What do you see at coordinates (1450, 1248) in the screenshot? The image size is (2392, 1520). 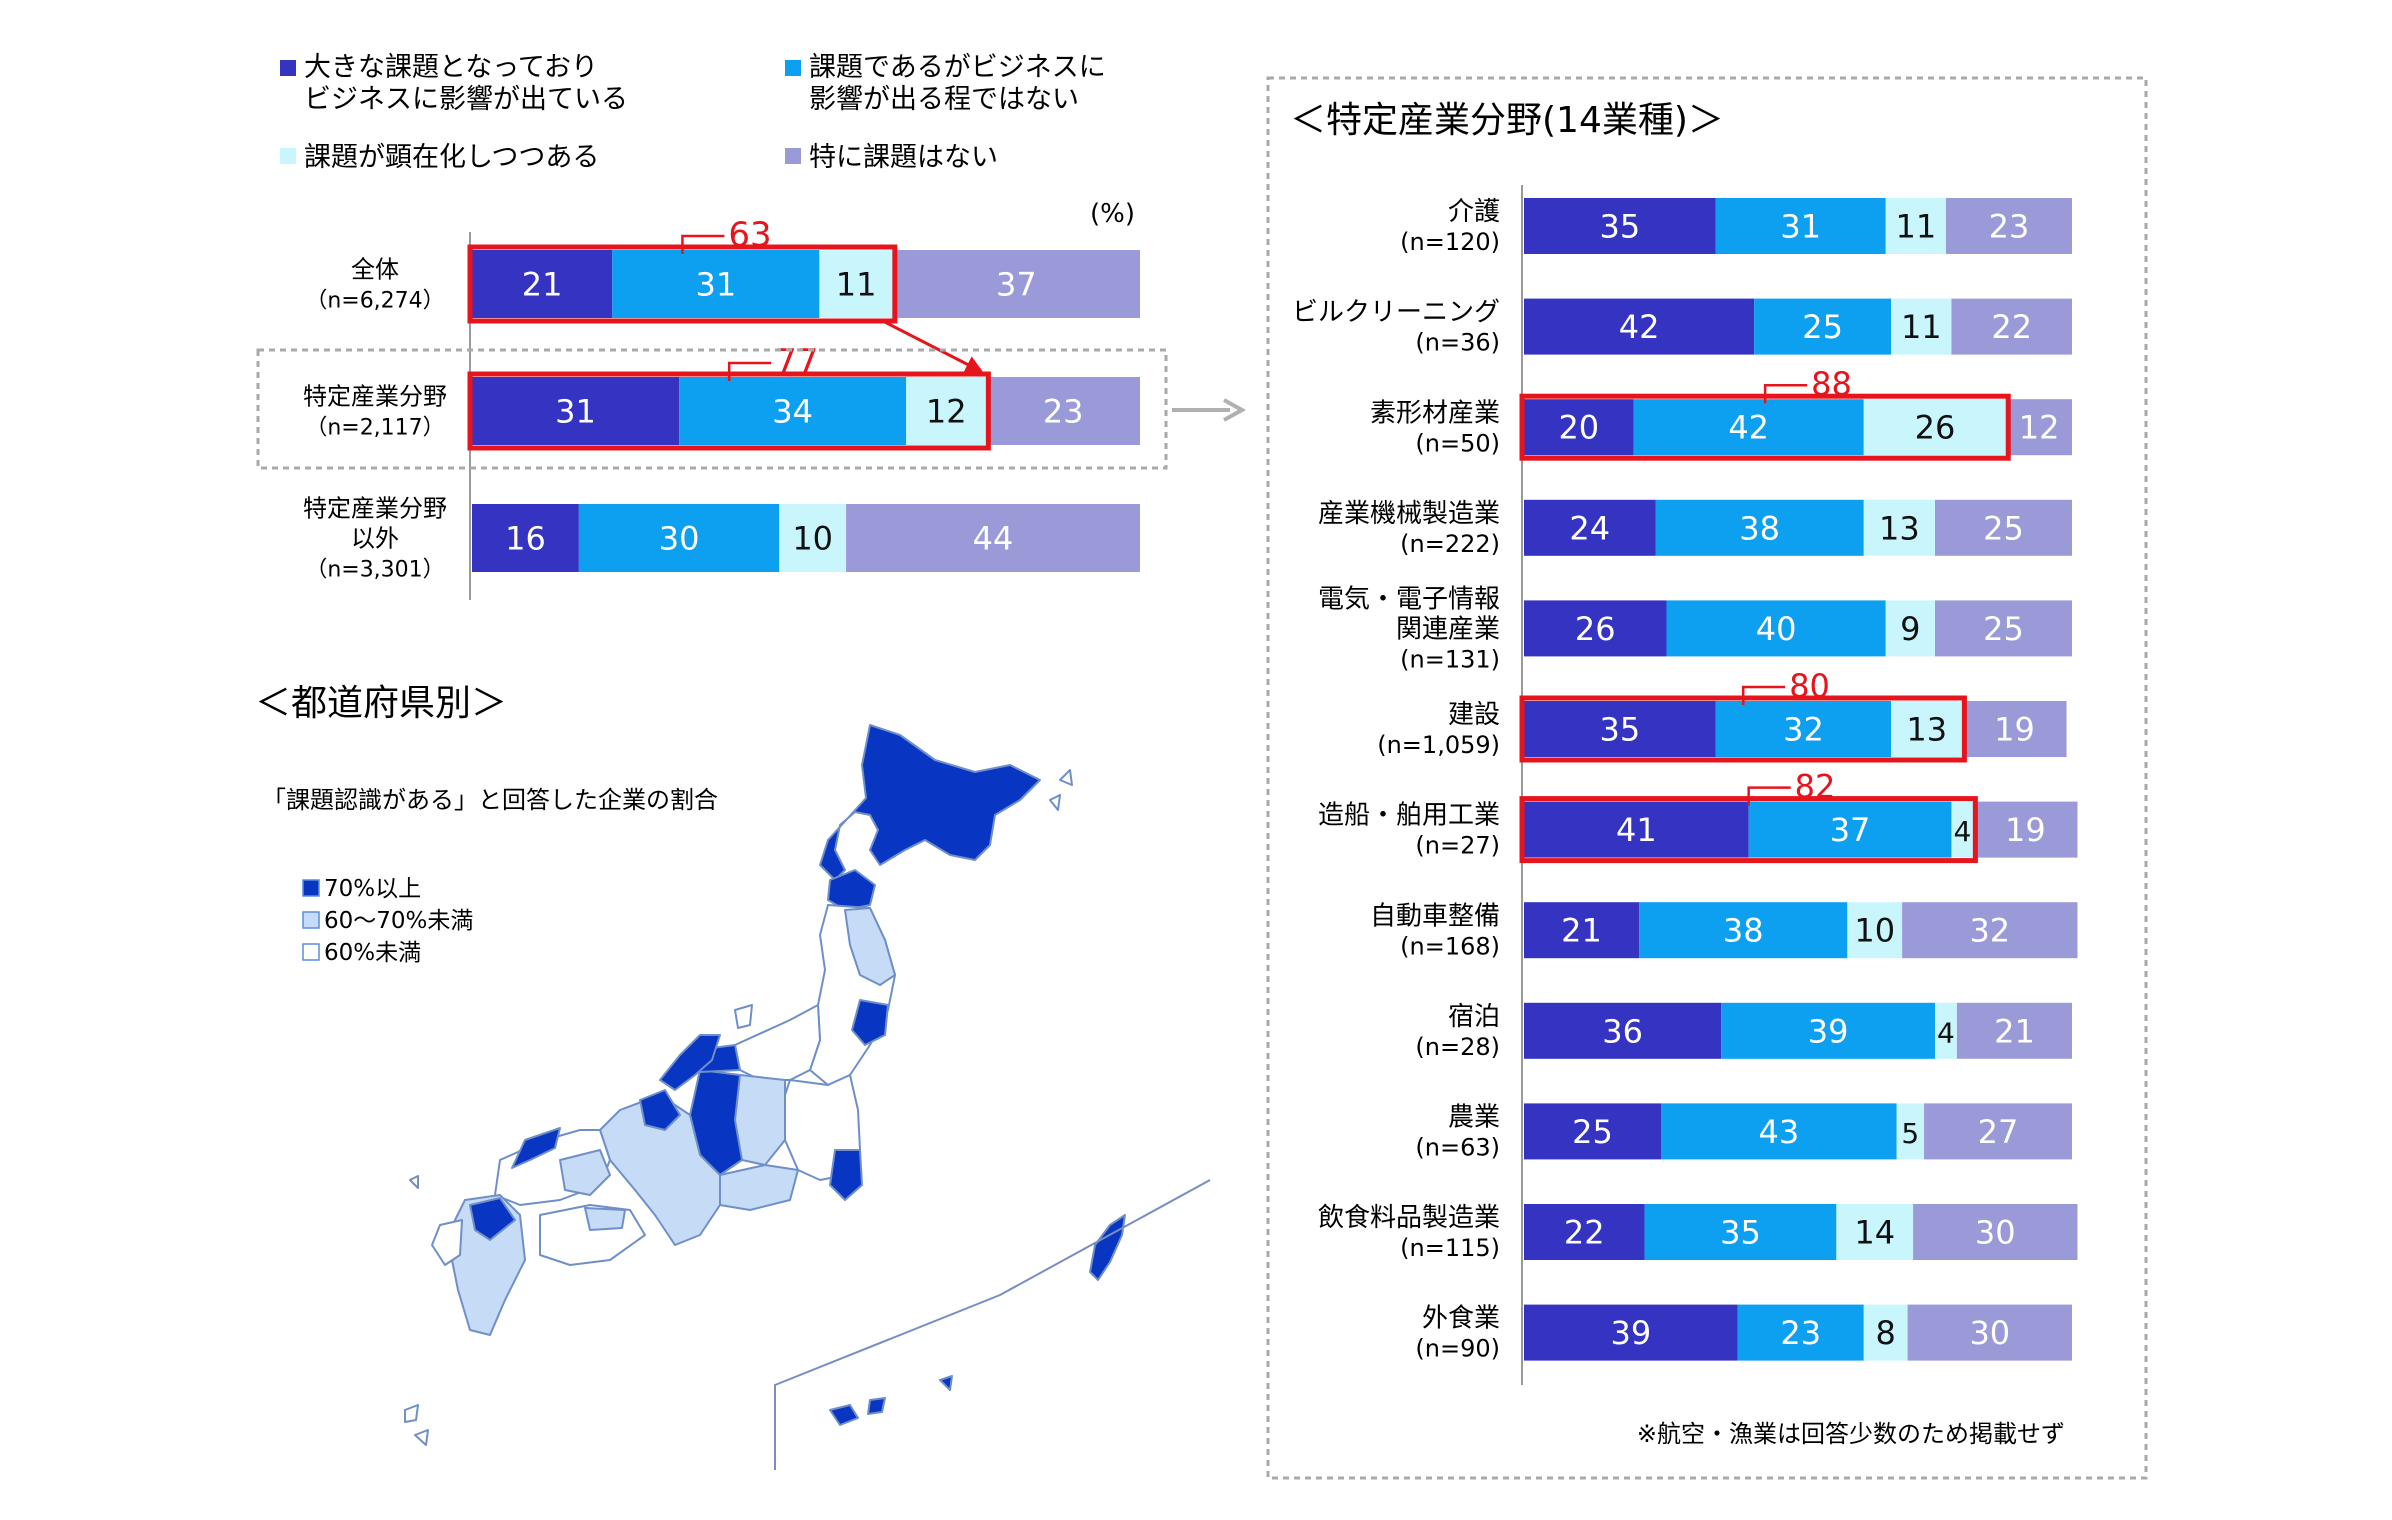 I see `category-label: (n=115)` at bounding box center [1450, 1248].